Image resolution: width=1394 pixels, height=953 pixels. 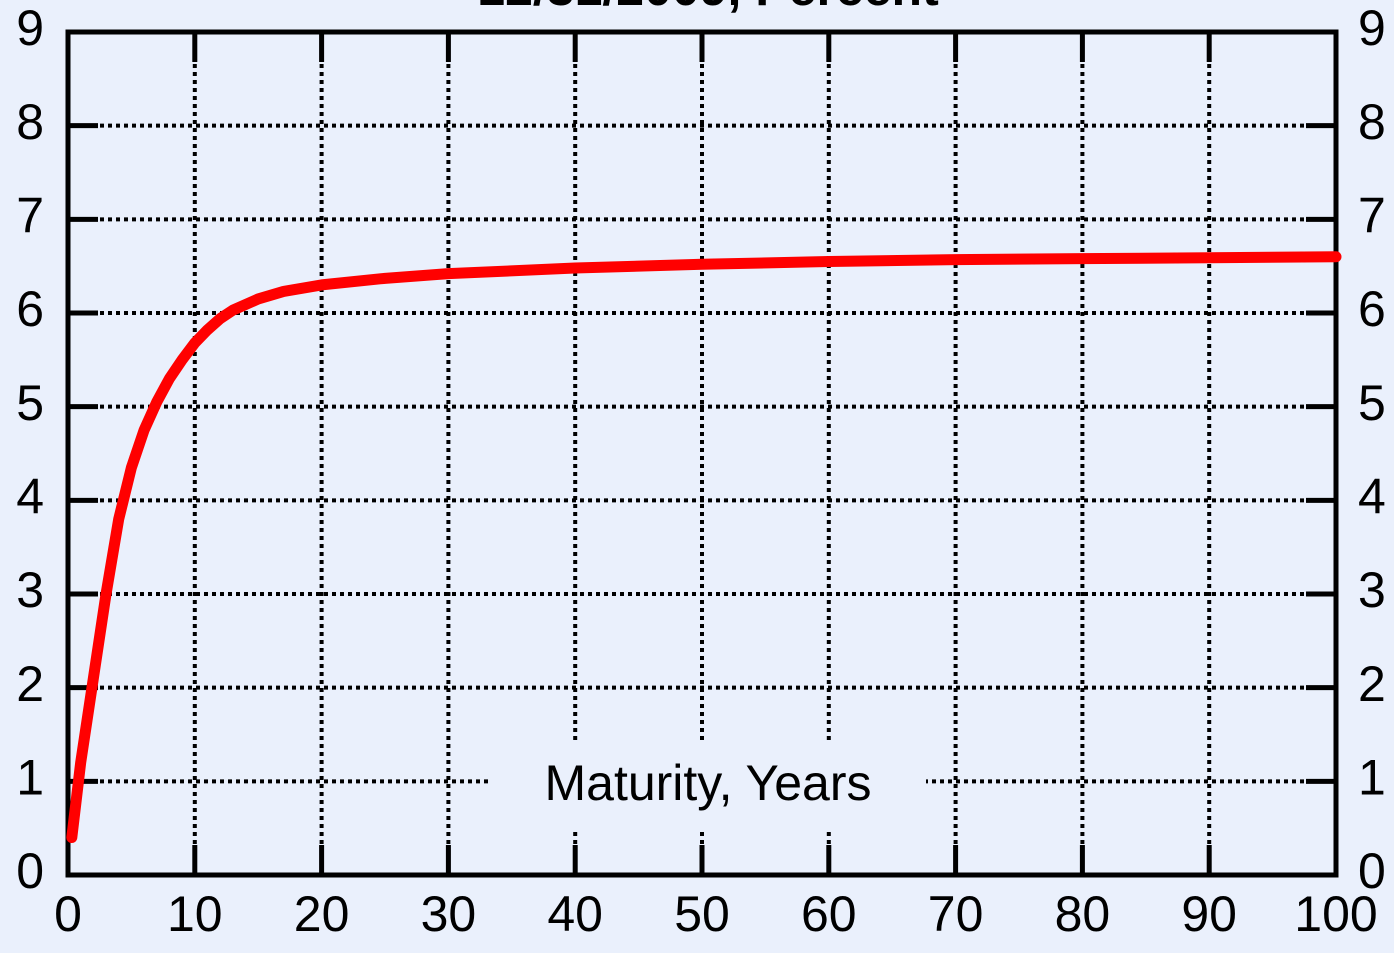 What do you see at coordinates (30, 216) in the screenshot?
I see `y-tick-label: 7` at bounding box center [30, 216].